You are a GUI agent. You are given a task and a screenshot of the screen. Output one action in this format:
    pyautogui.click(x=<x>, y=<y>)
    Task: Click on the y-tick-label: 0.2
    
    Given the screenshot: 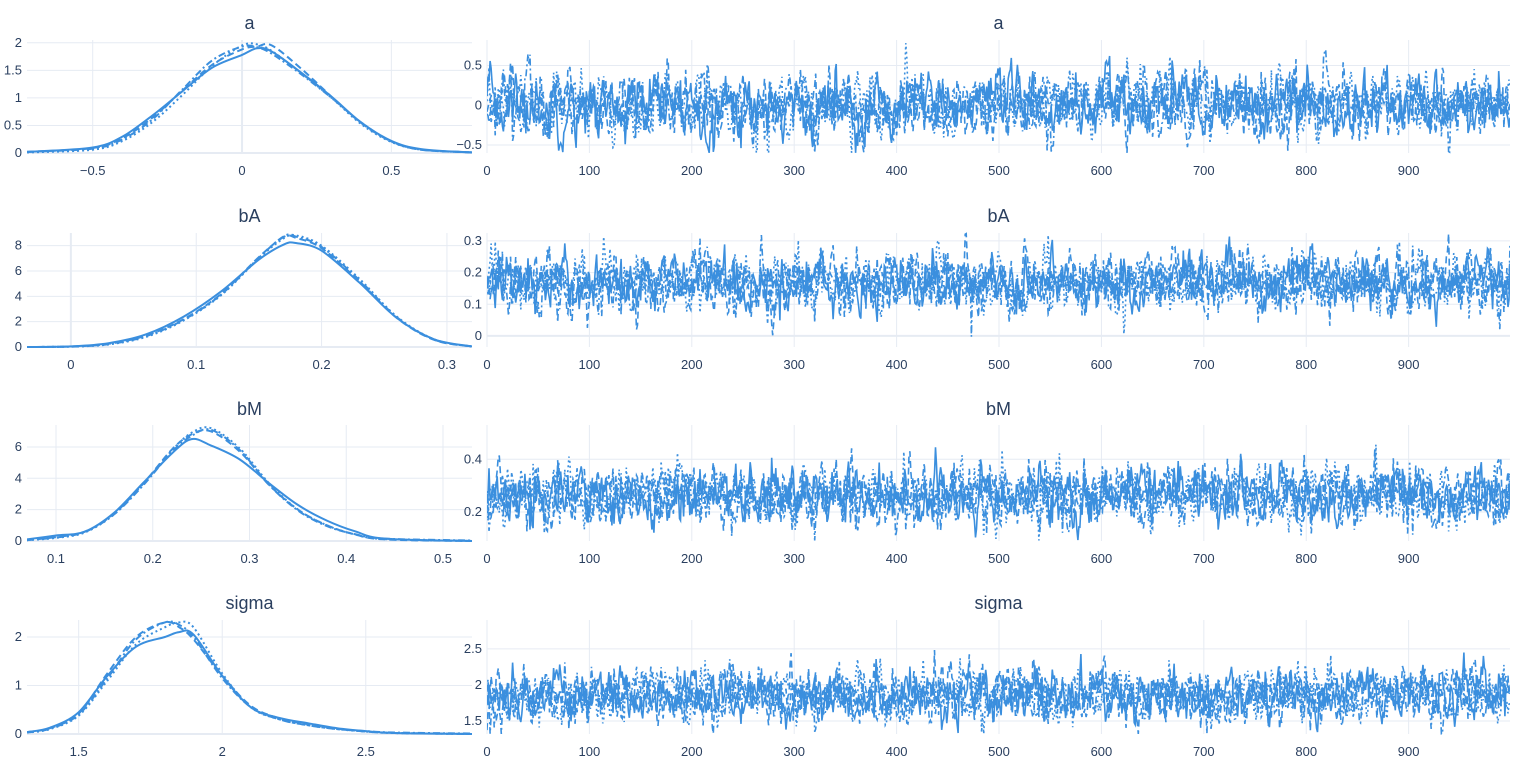 What is the action you would take?
    pyautogui.click(x=473, y=272)
    